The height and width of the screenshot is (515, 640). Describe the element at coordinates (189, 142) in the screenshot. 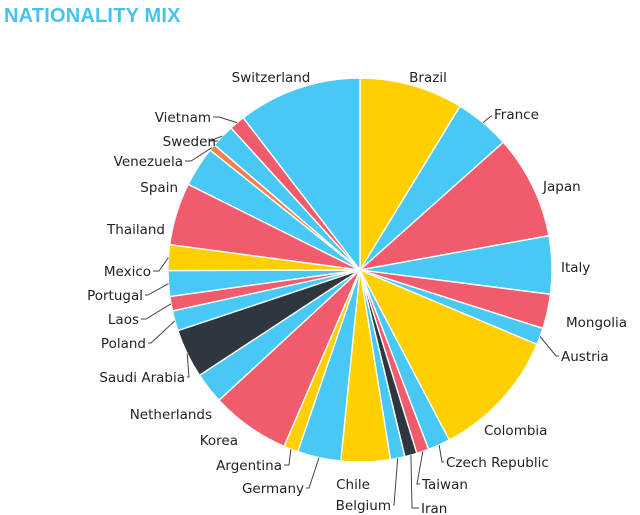

I see `slice-label-sweden: Sweden` at that location.